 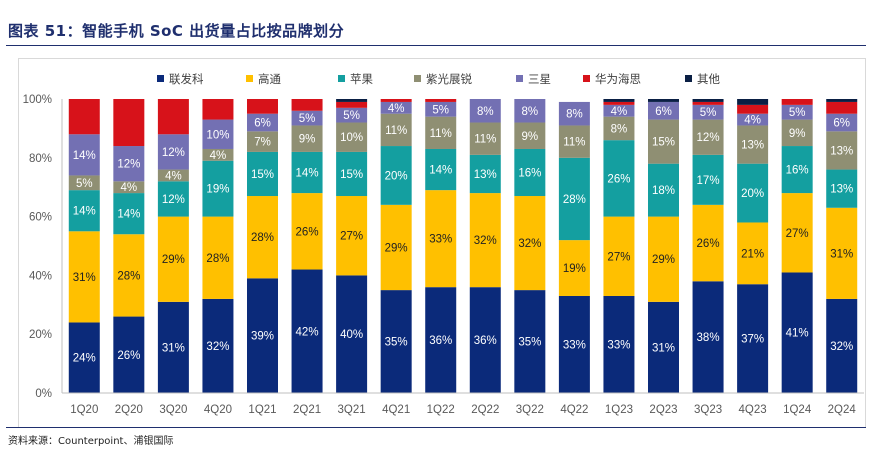 What do you see at coordinates (438, 79) in the screenshot?
I see `chart-legend: 联发科 高通 苹果 紫光展锐 三星 华为海思 其他` at bounding box center [438, 79].